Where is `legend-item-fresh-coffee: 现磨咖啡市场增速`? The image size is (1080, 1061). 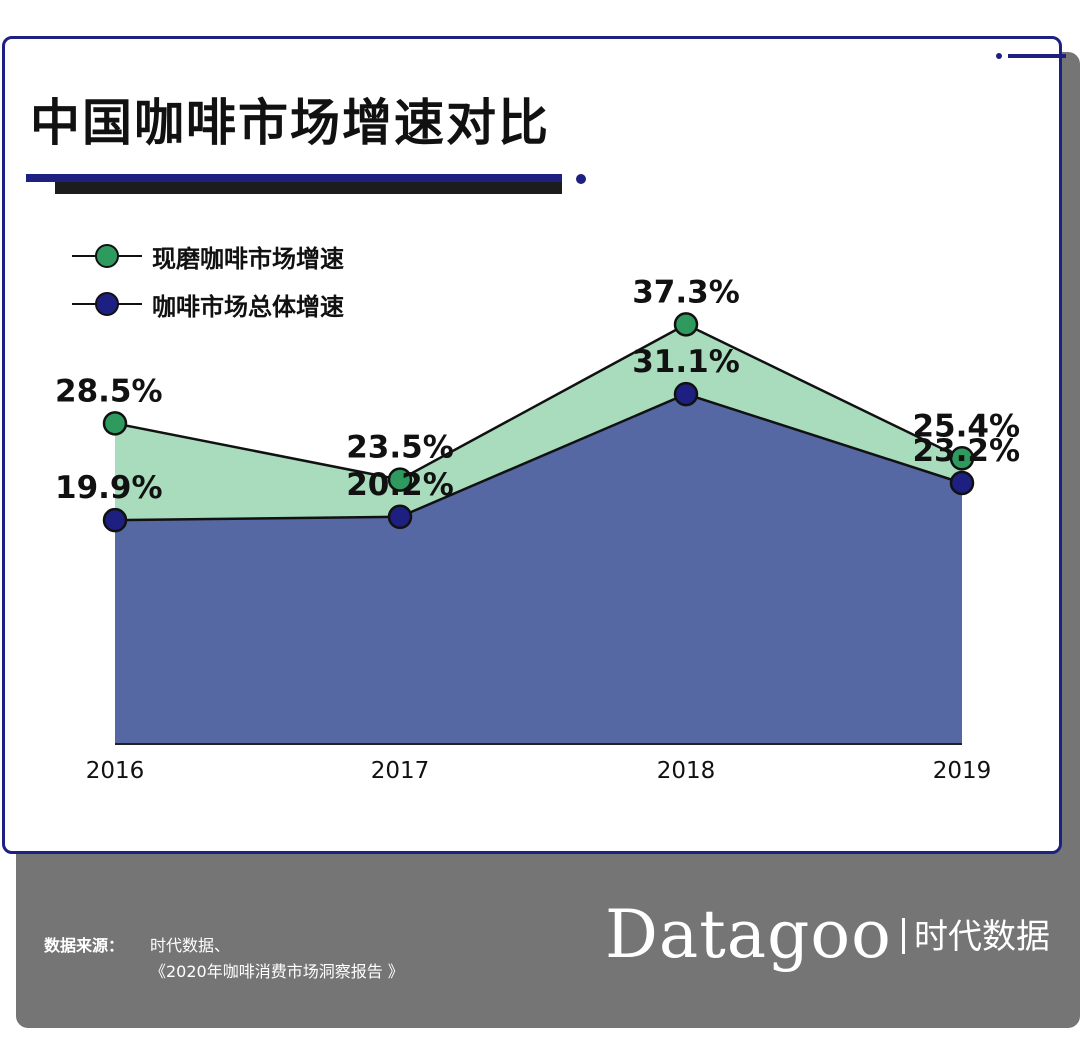 legend-item-fresh-coffee: 现磨咖啡市场增速 is located at coordinates (208, 256).